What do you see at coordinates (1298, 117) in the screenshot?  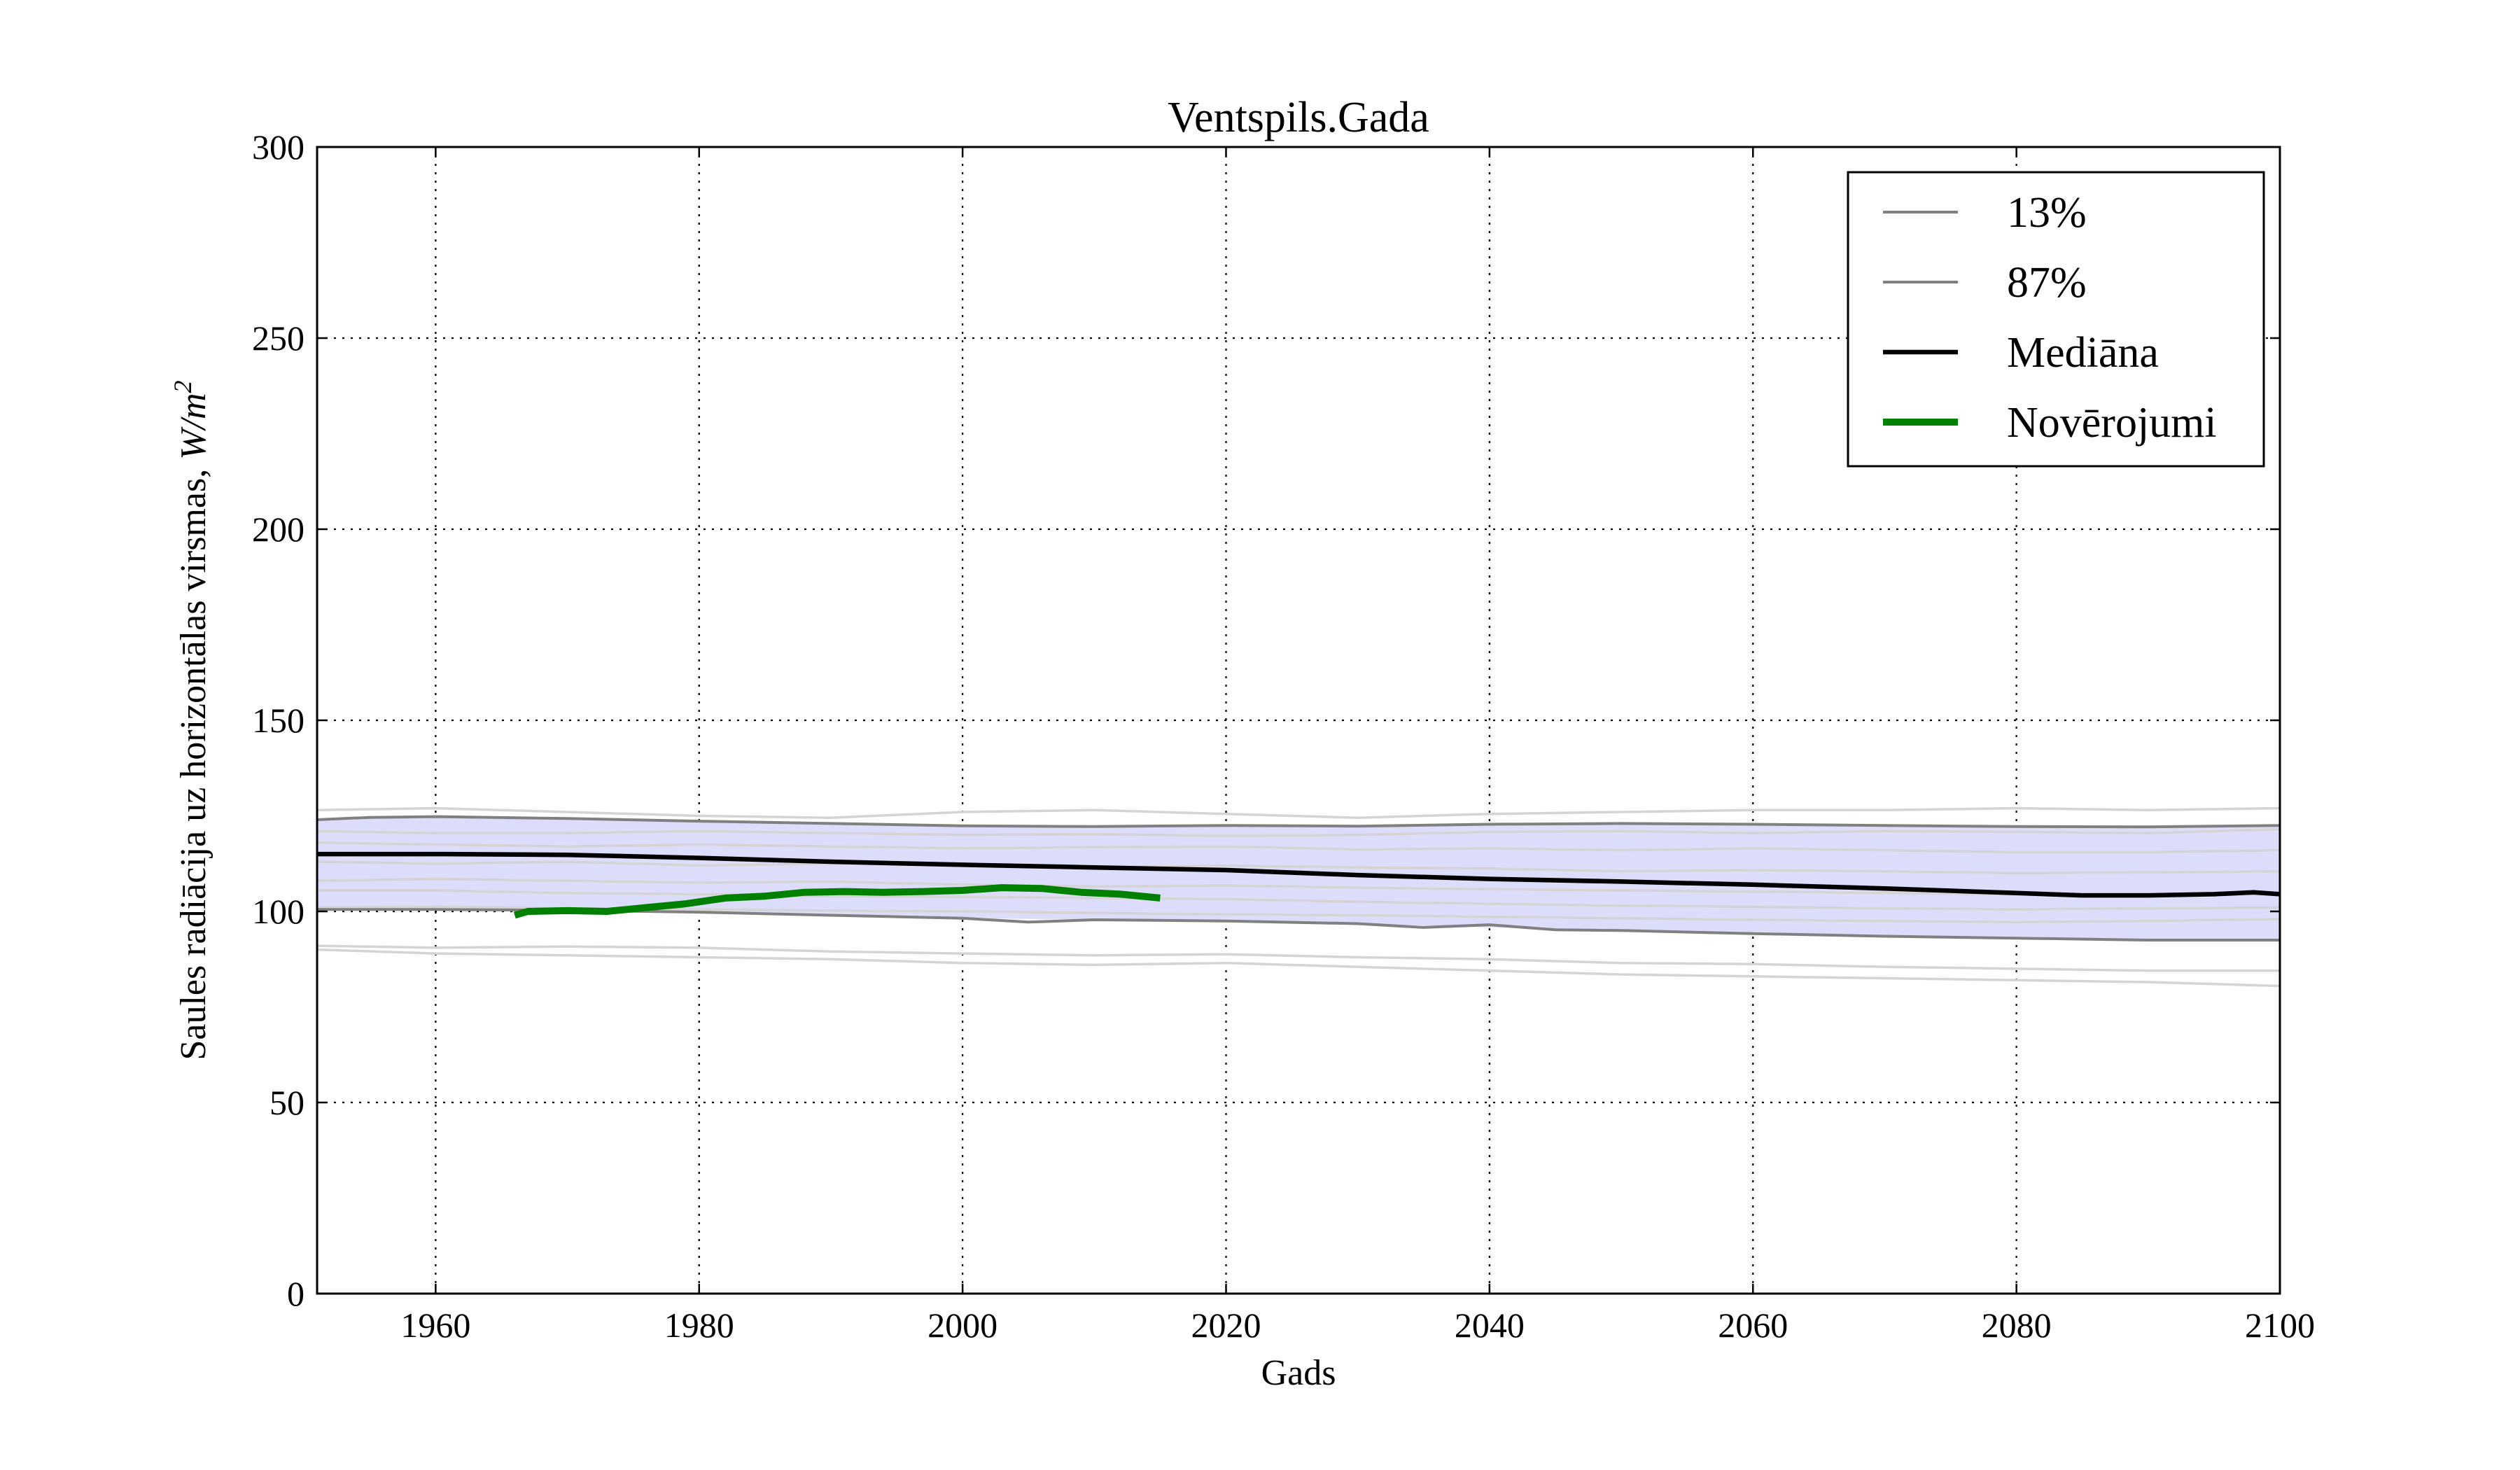 I see `chart-title: Ventspils.Gada` at bounding box center [1298, 117].